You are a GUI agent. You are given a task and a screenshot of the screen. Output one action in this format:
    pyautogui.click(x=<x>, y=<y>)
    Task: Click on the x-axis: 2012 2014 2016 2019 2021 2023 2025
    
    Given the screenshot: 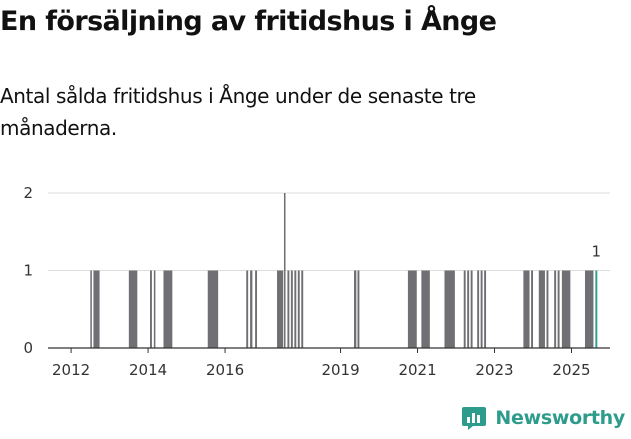 What is the action you would take?
    pyautogui.click(x=329, y=363)
    